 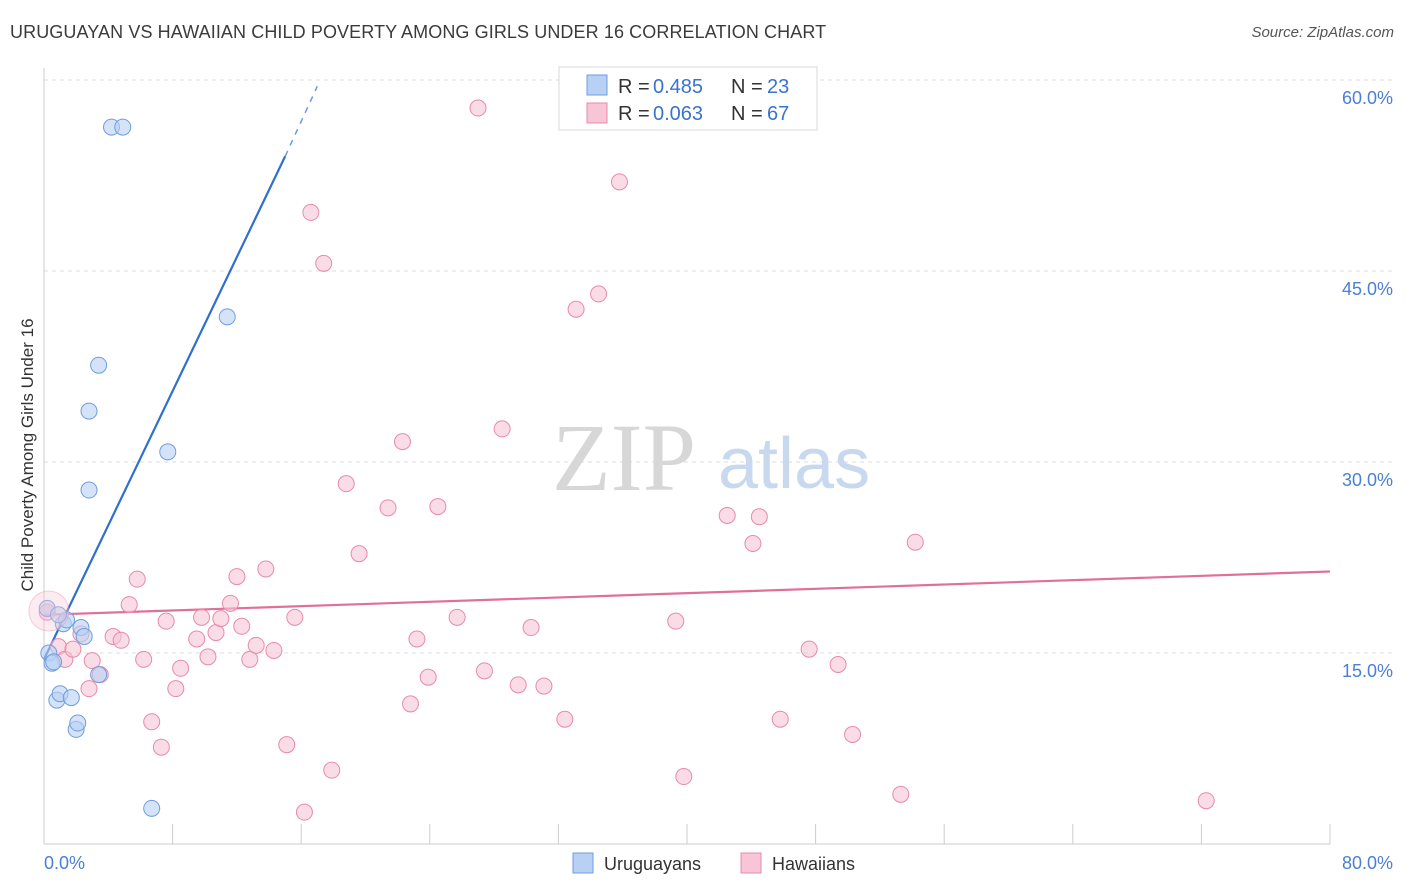 I want to click on y-tick-label: 15.0%, so click(x=1367, y=671).